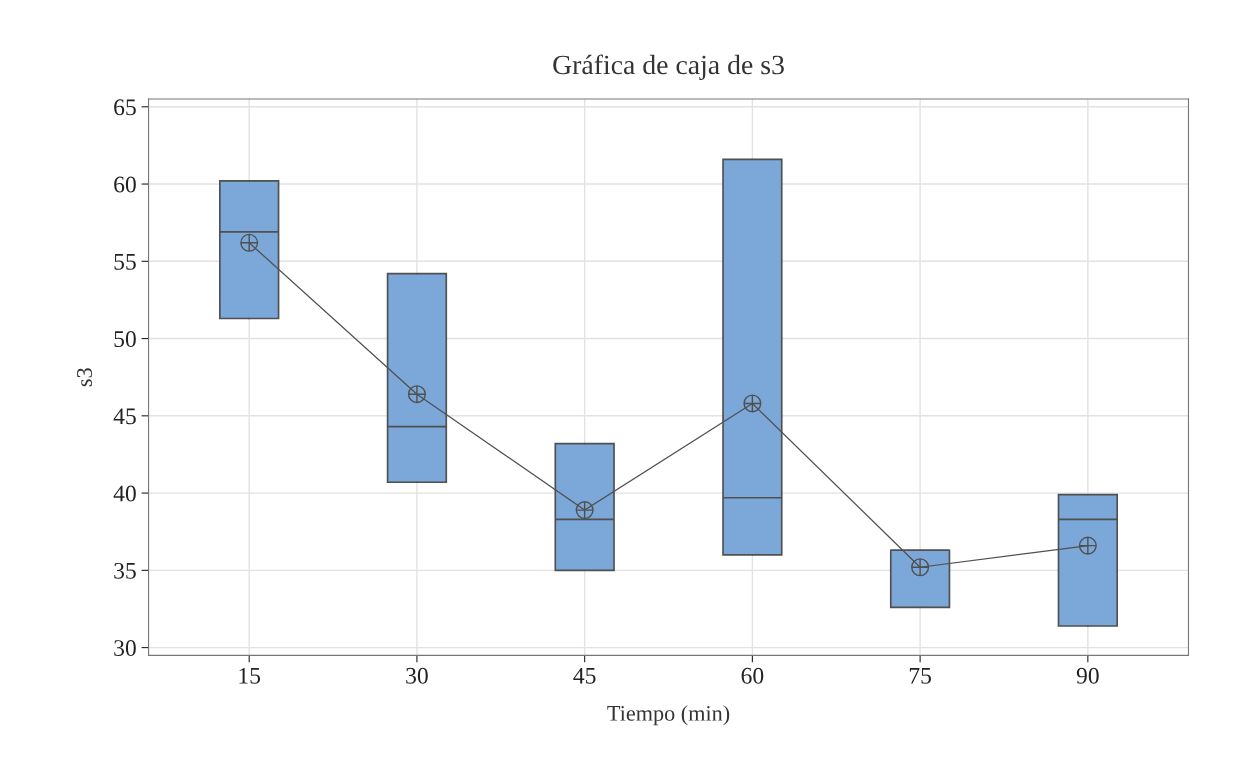 This screenshot has width=1238, height=762. What do you see at coordinates (668, 67) in the screenshot?
I see `chart-title: Gráfica de caja de s3` at bounding box center [668, 67].